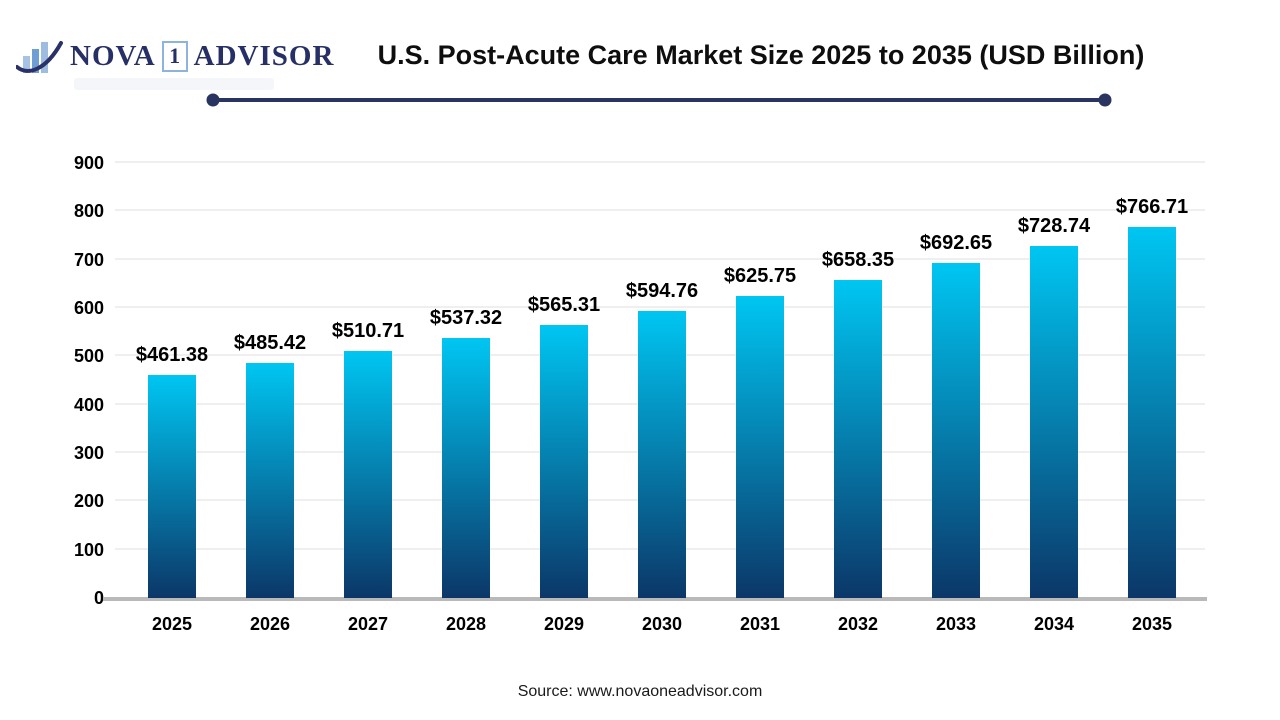 The height and width of the screenshot is (720, 1280). I want to click on bar-chart-swoosh-icon, so click(39, 57).